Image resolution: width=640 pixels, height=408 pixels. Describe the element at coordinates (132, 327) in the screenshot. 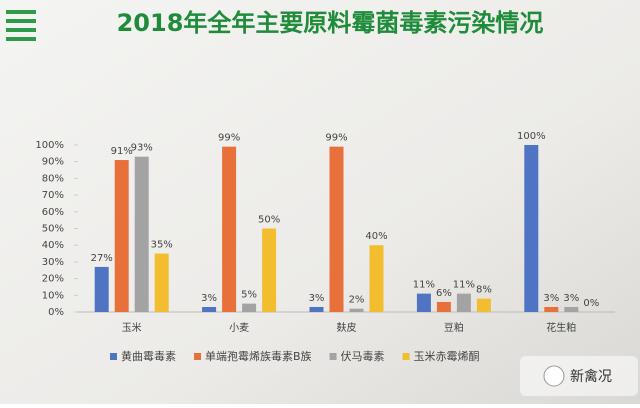

I see `x-tick-label: 玉米` at that location.